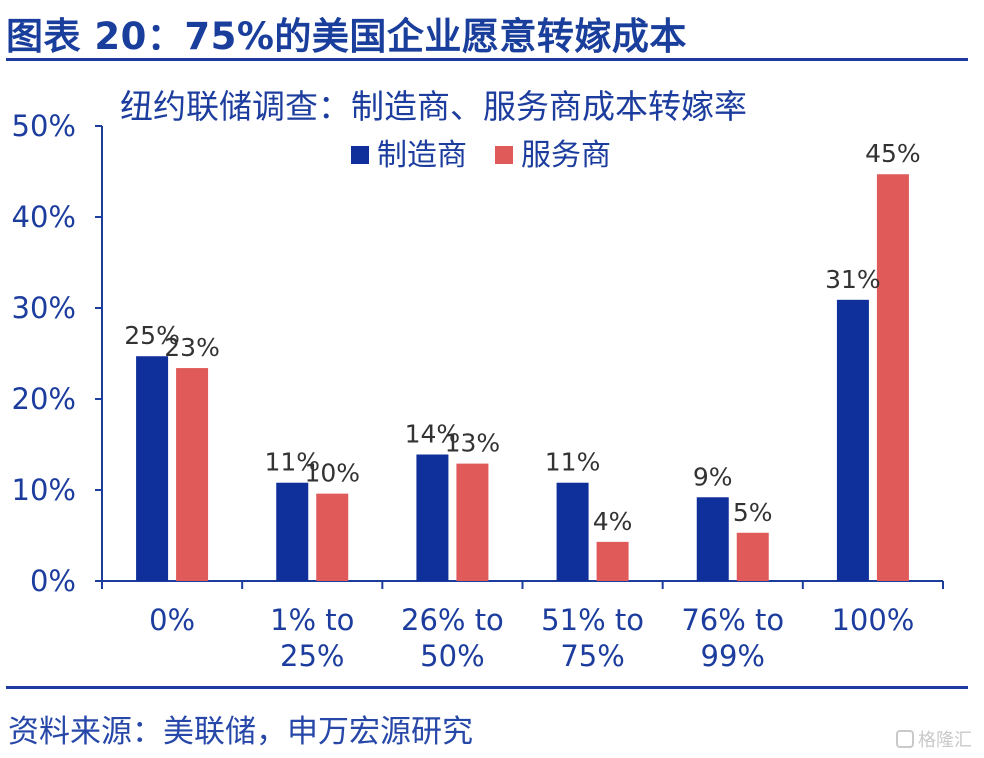  I want to click on data-label: 45%, so click(893, 153).